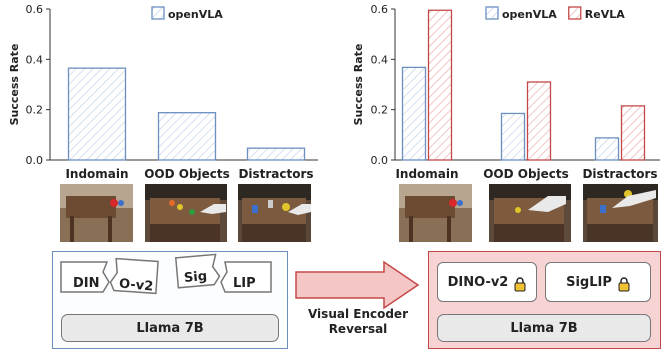 The width and height of the screenshot is (665, 357). Describe the element at coordinates (605, 14) in the screenshot. I see `legend-label-revla: ReVLA` at that location.